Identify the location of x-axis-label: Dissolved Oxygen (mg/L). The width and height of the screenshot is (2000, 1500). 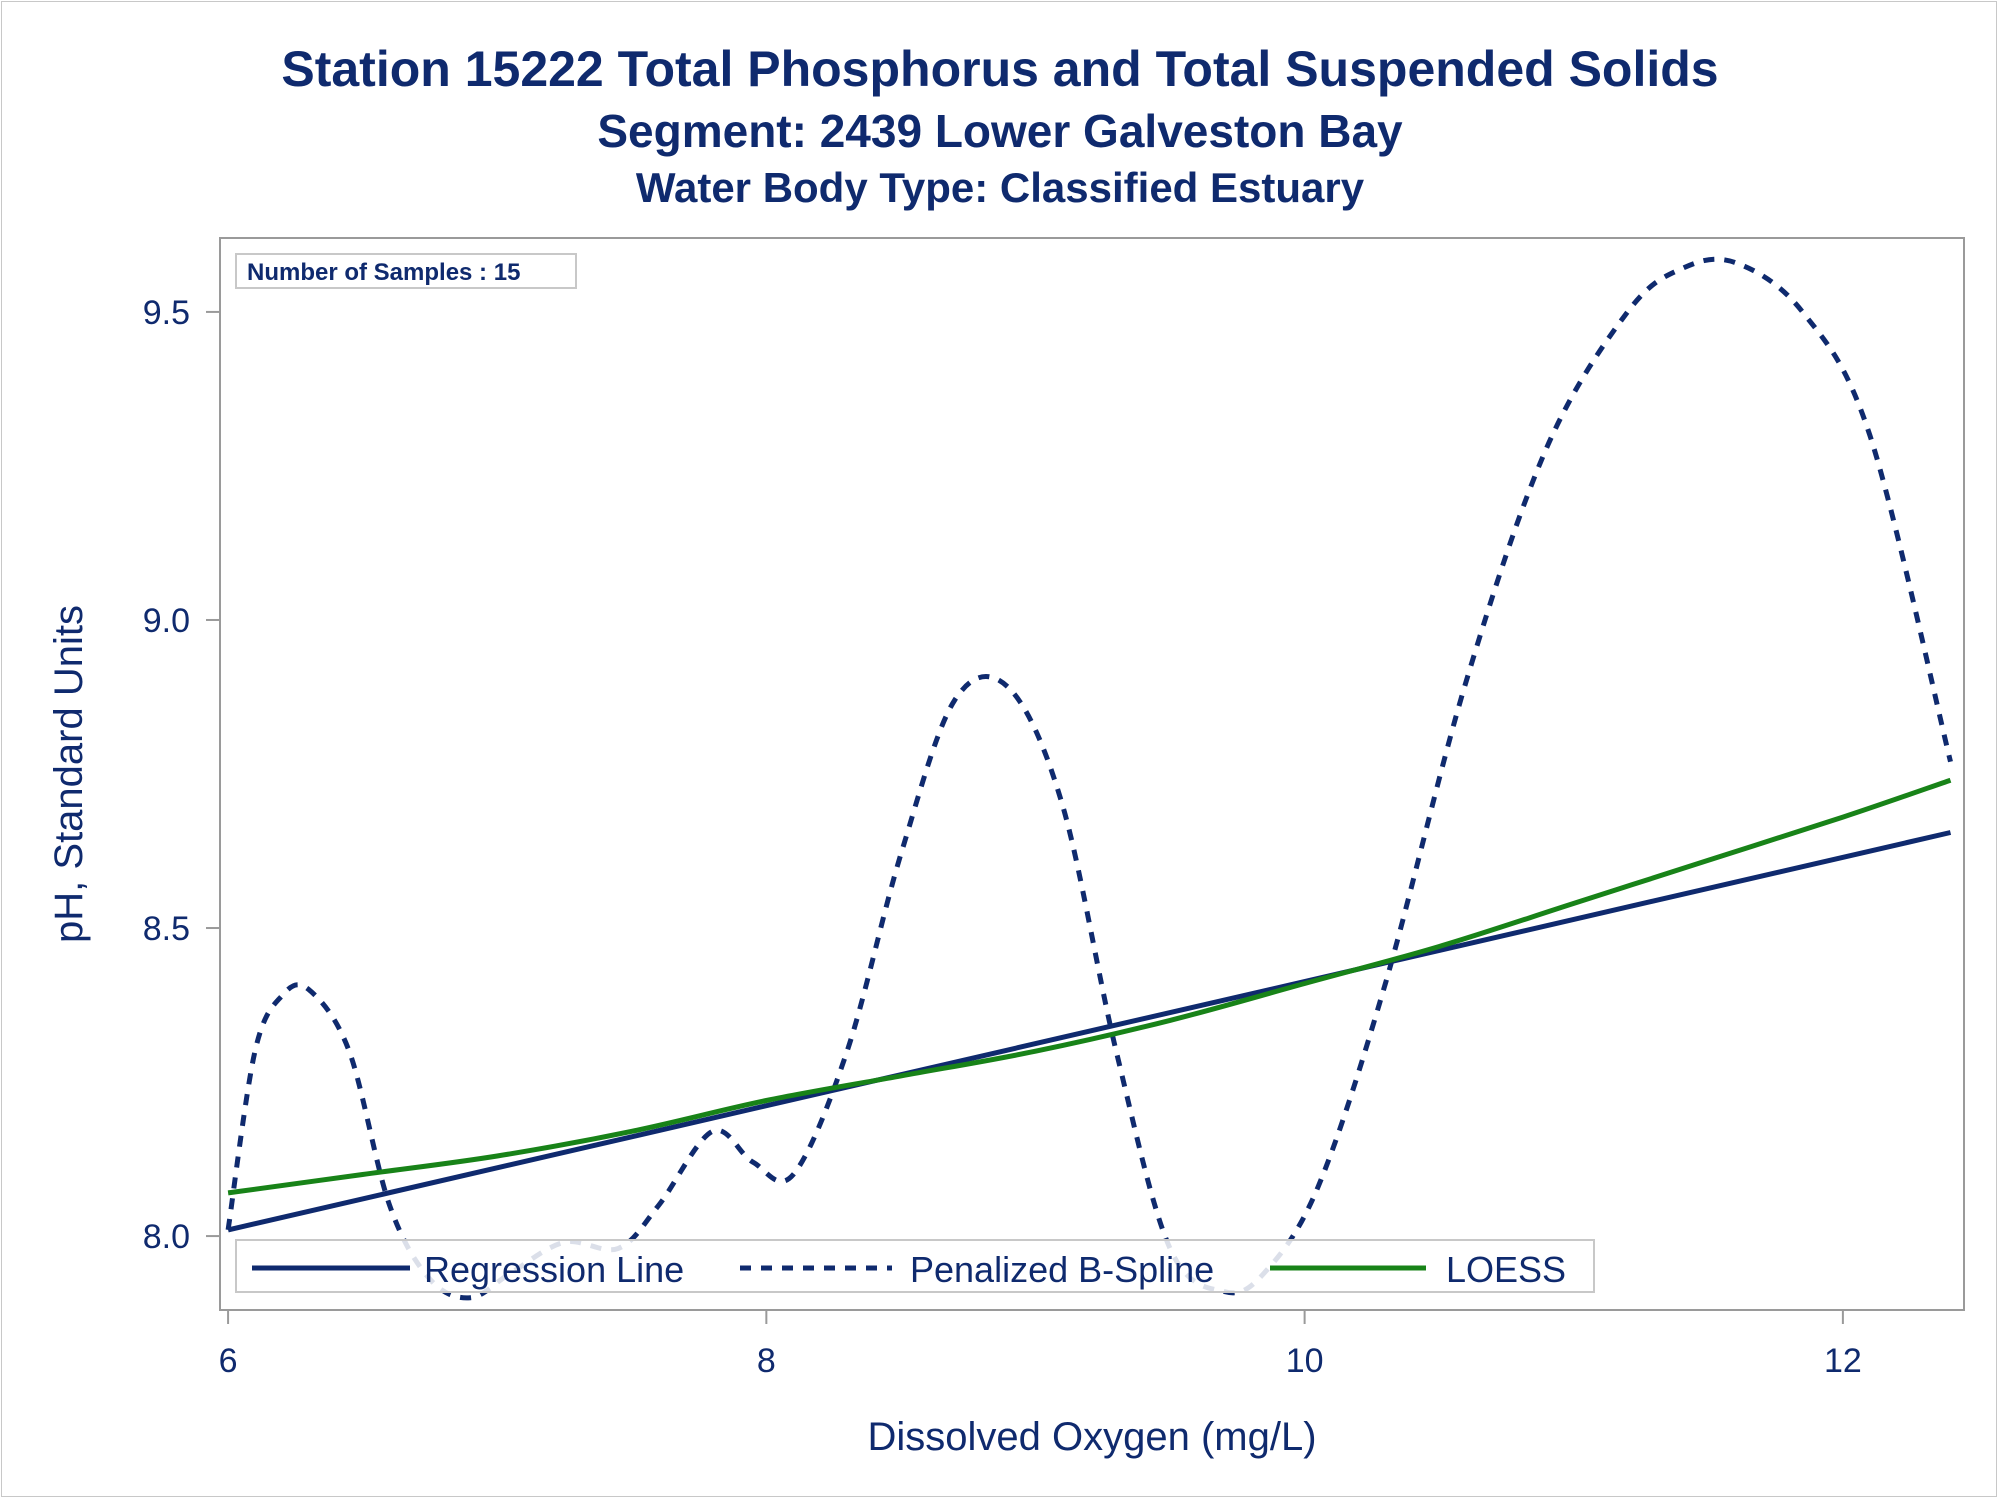
(1091, 1437).